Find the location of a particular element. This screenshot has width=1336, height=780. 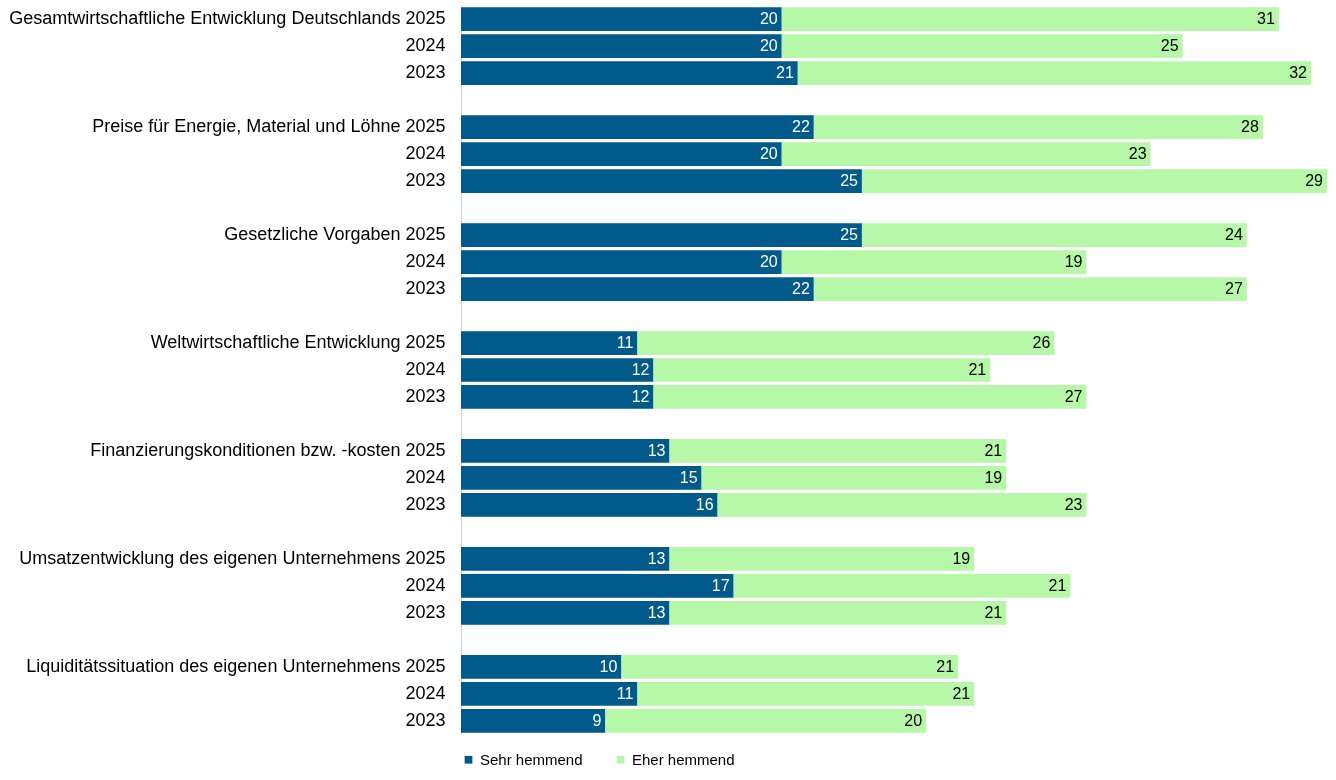

data-label: 26 is located at coordinates (1041, 343).